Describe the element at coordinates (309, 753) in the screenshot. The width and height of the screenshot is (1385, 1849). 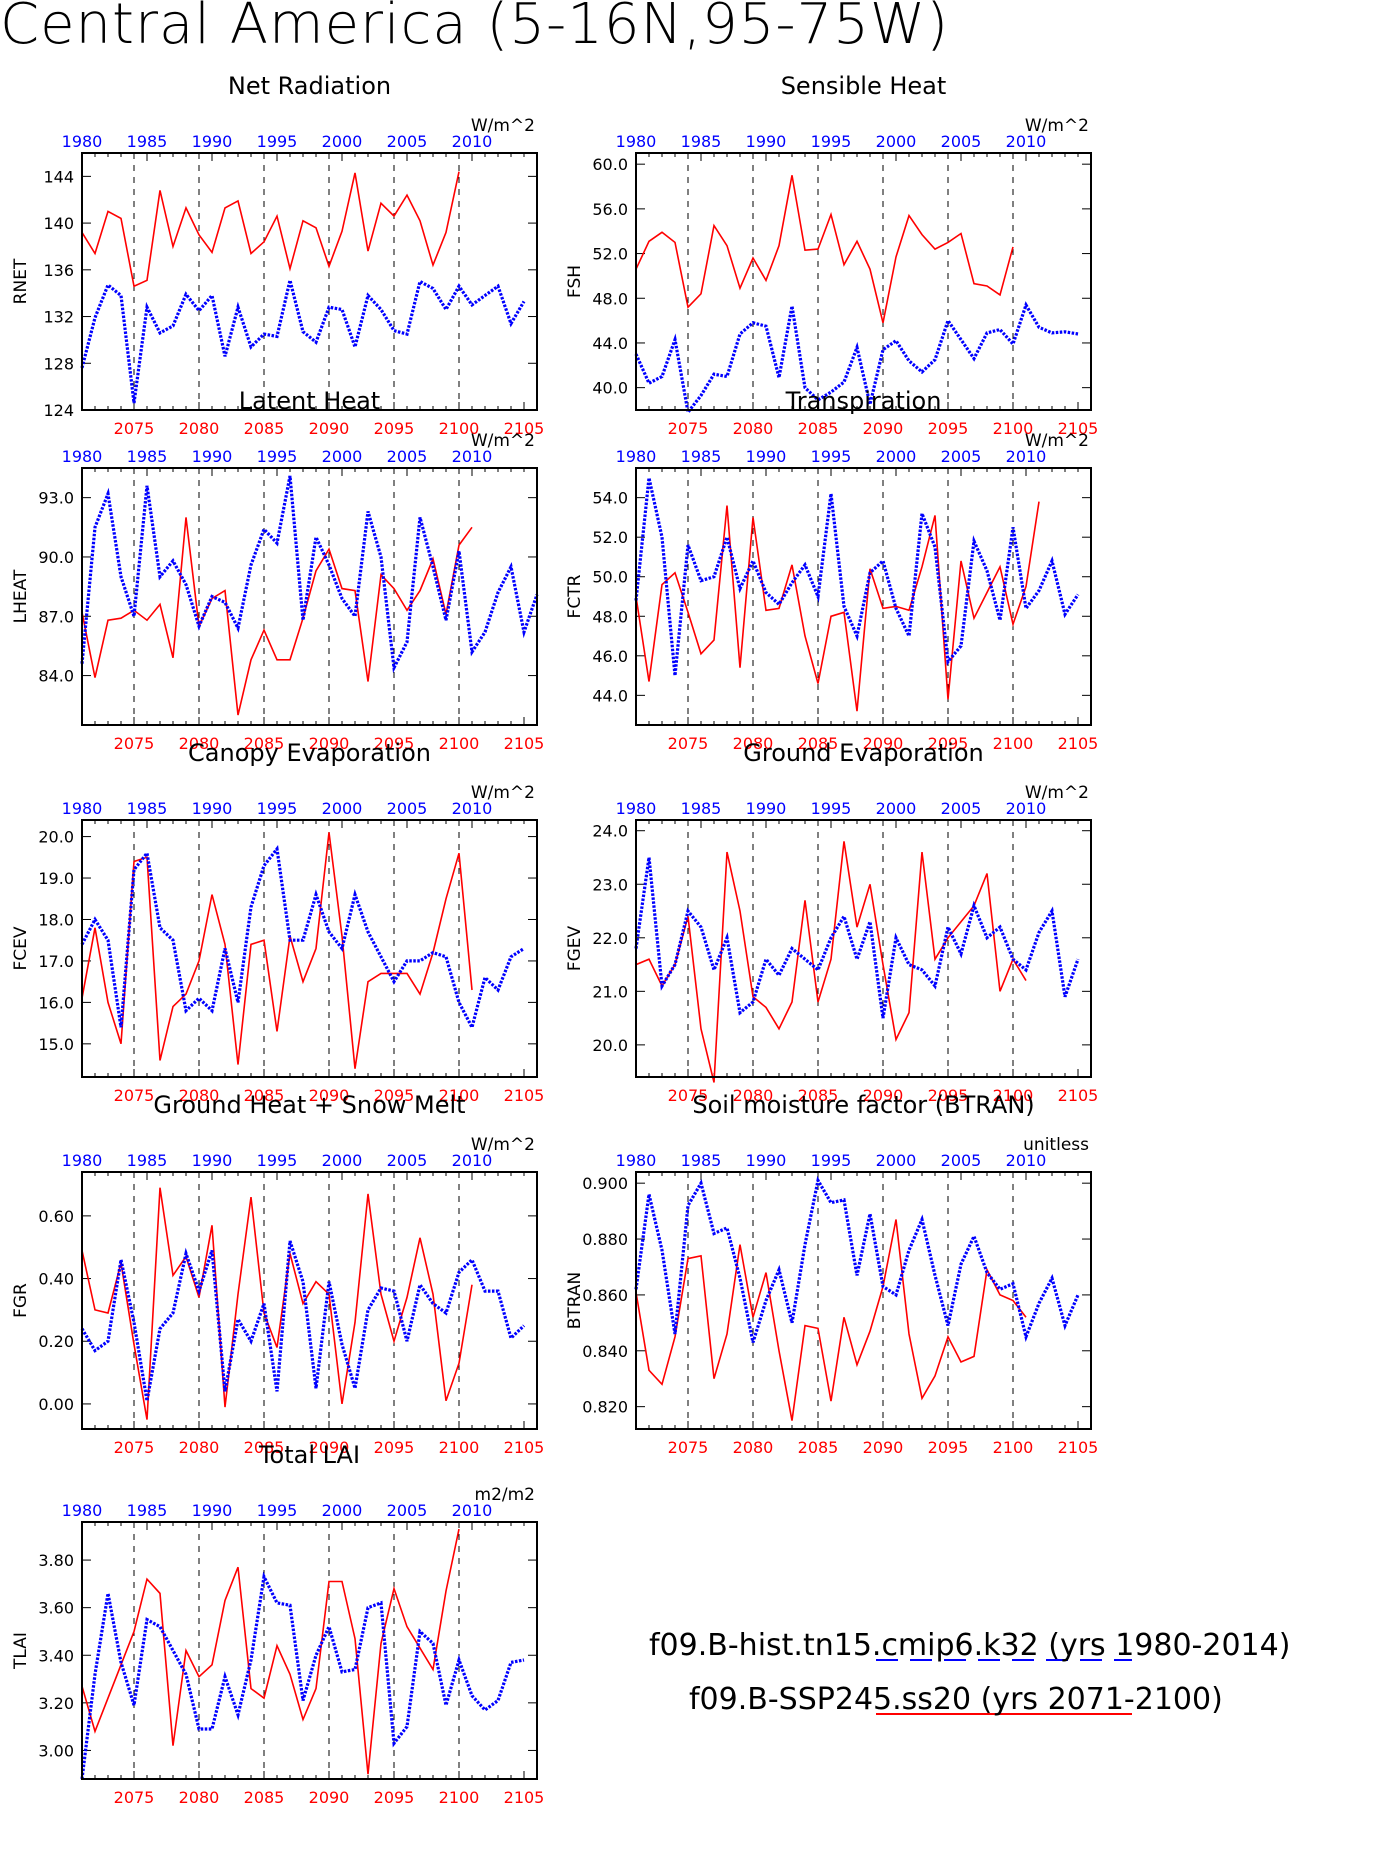
I see `panel-title: Canopy Evaporation` at that location.